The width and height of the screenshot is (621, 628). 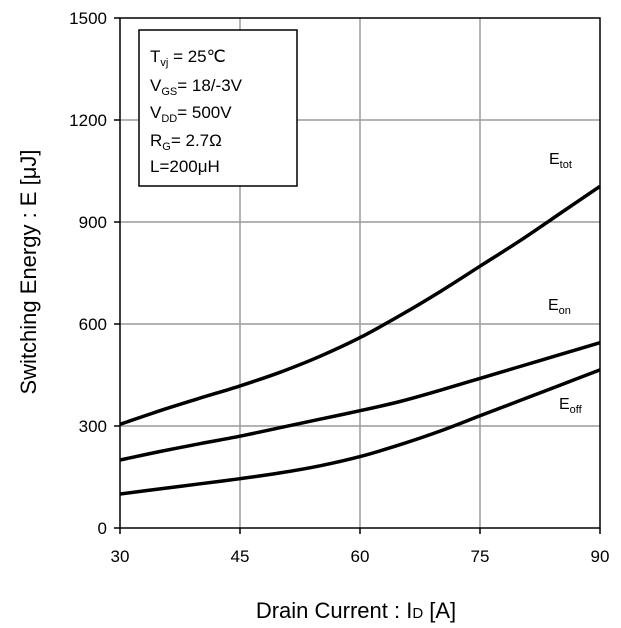 I want to click on condition-vgs: VGS= 18/-3V, so click(x=196, y=87).